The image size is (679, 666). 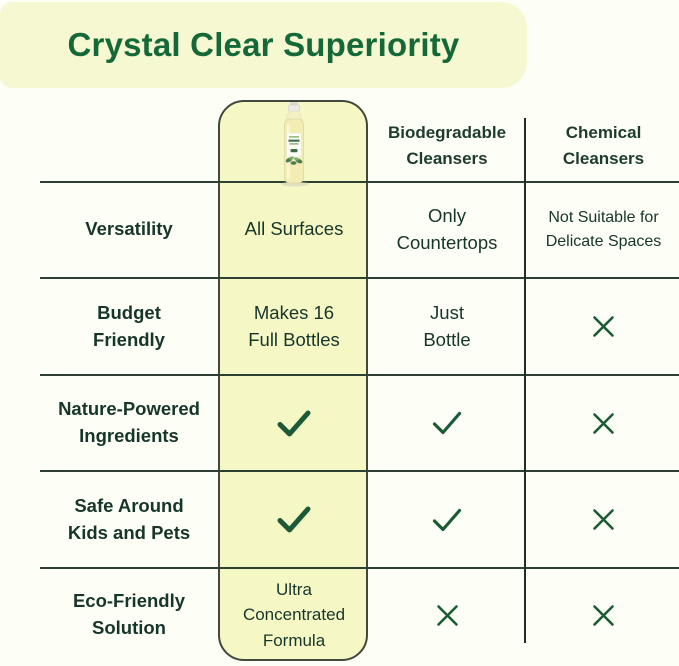 I want to click on row-label-nature-powered: Nature-Powered Ingredients, so click(x=129, y=422).